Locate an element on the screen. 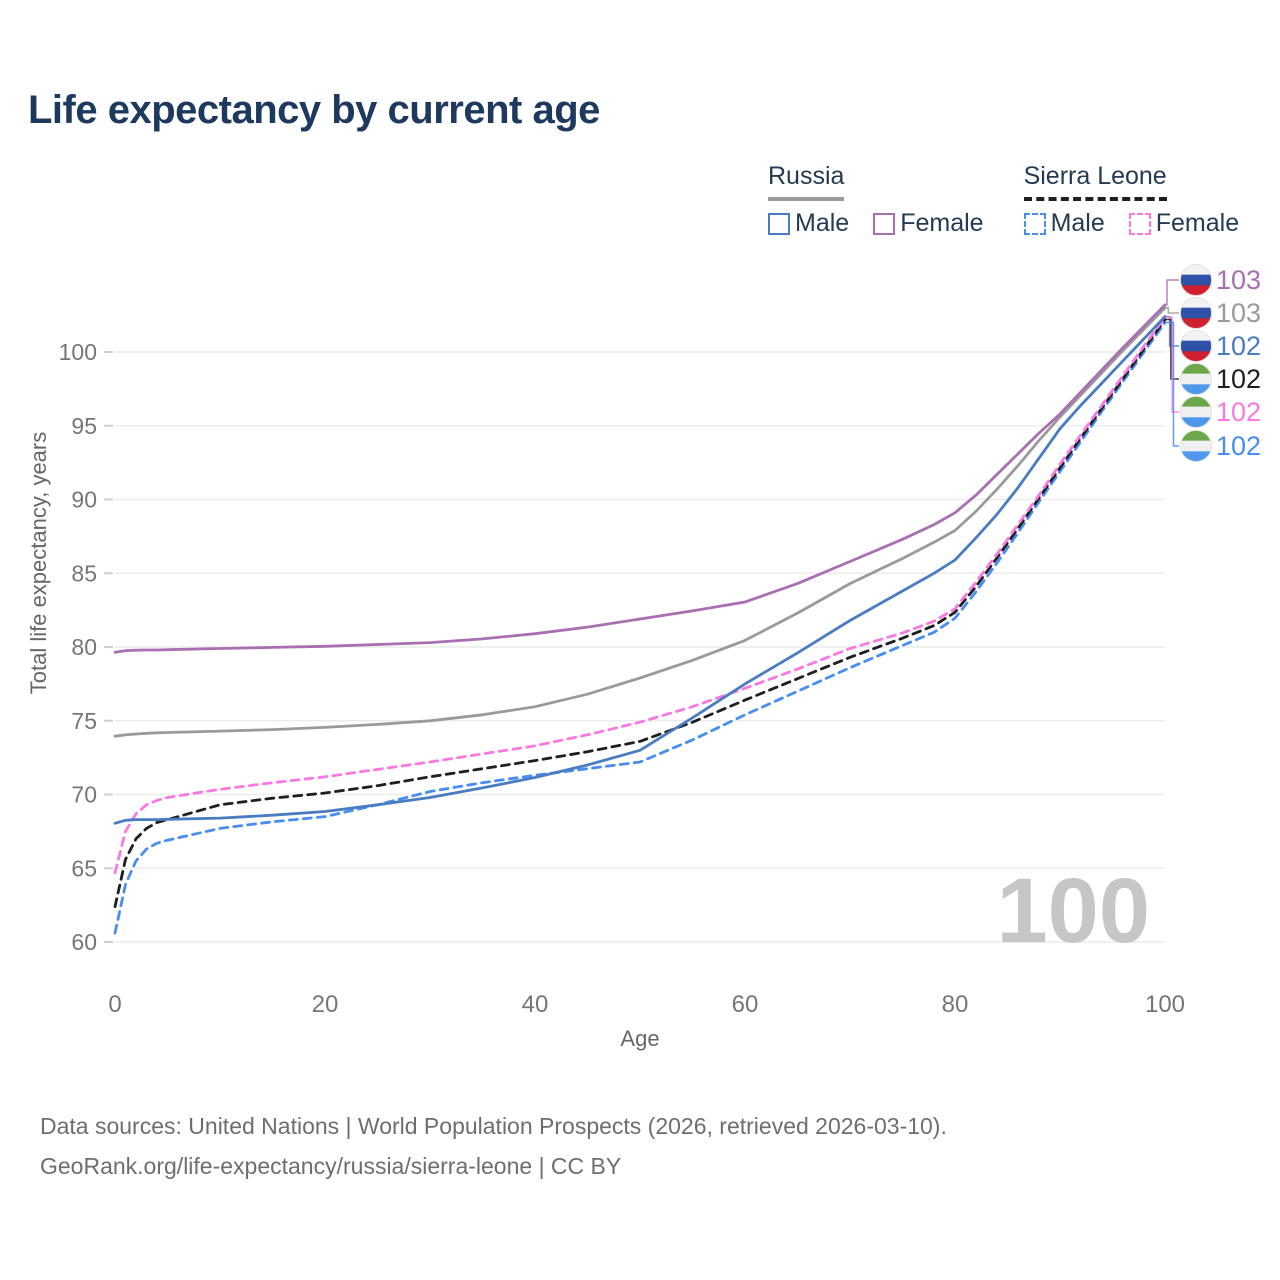 The width and height of the screenshot is (1280, 1280). legend-item-sierra-leone-male: Male is located at coordinates (1064, 223).